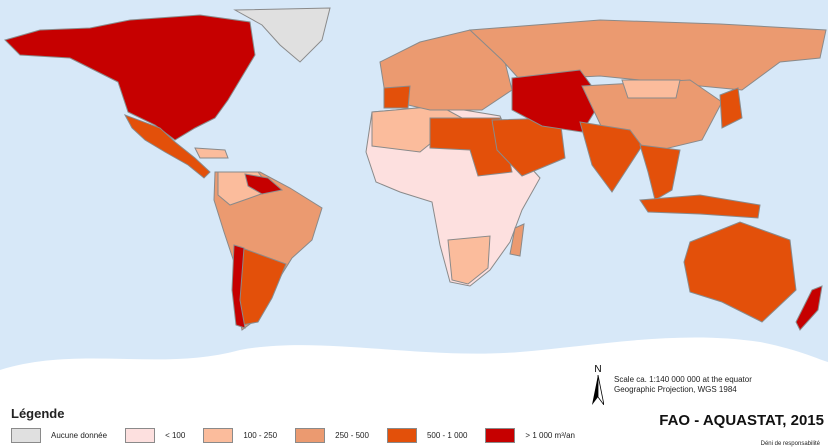 The width and height of the screenshot is (828, 447). What do you see at coordinates (167, 146) in the screenshot?
I see `region-central-america` at bounding box center [167, 146].